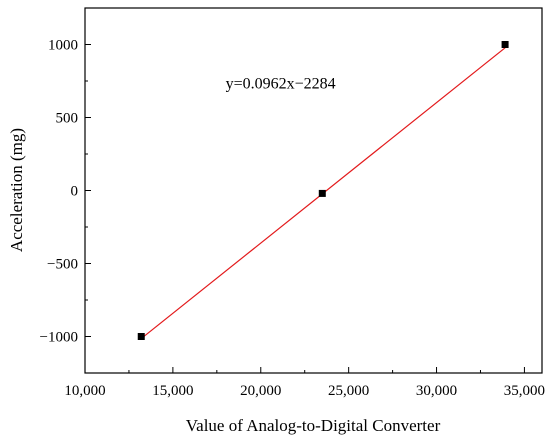 This screenshot has height=441, width=550. What do you see at coordinates (16, 190) in the screenshot?
I see `y-axis-title: Acceleration (mg)` at bounding box center [16, 190].